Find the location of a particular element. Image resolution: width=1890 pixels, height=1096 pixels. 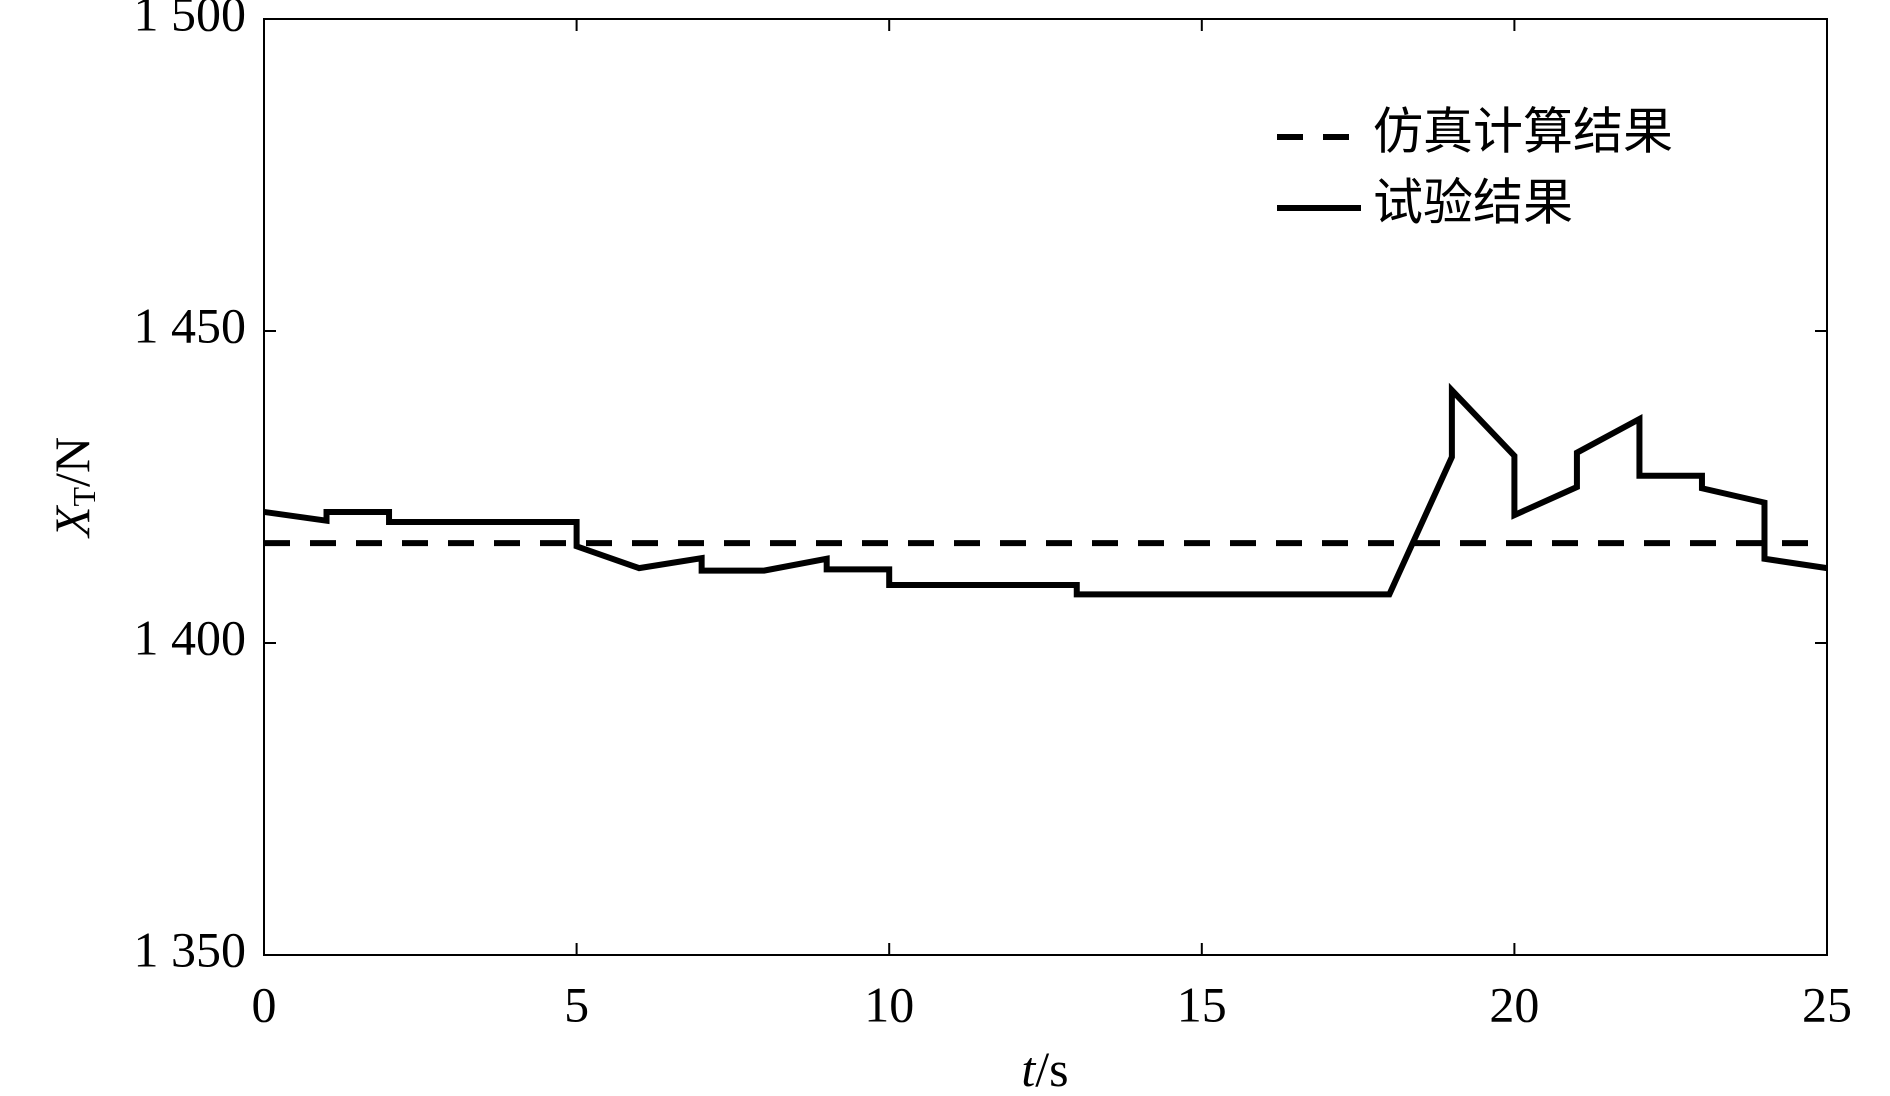

y-axis-label: XT/N is located at coordinates (73, 488).